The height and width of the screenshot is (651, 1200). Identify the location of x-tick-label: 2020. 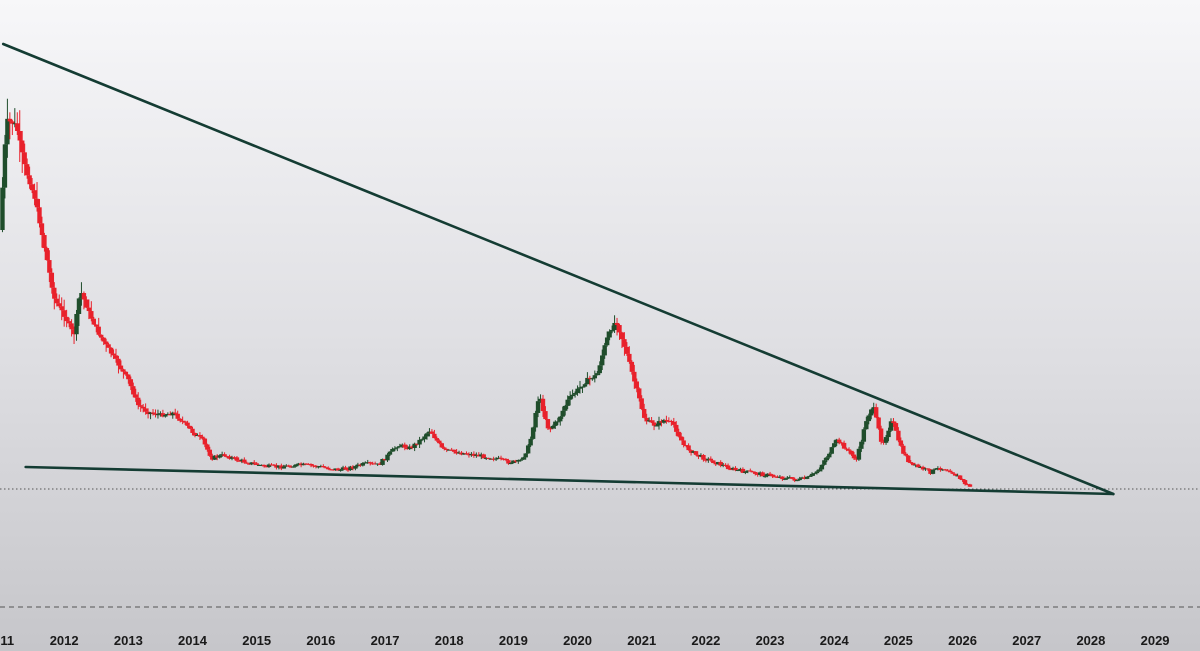
(577, 640).